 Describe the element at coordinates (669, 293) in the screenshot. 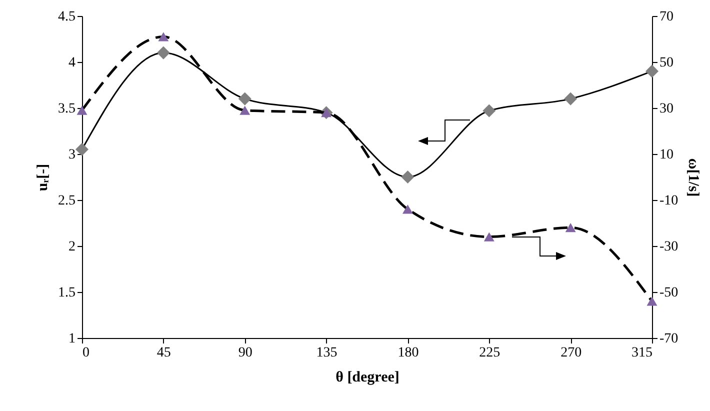

I see `y2-tick-label: -50` at that location.